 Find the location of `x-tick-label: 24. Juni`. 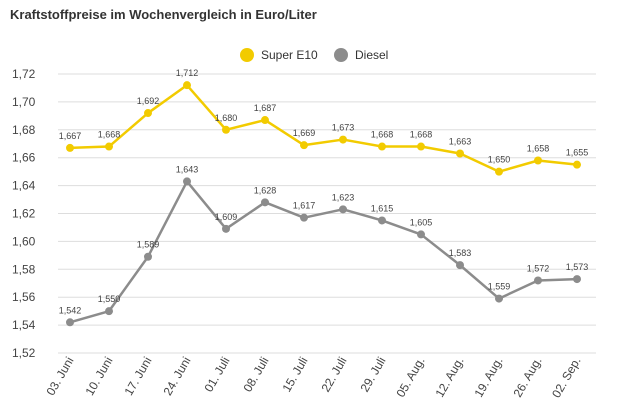

x-tick-label: 24. Juni is located at coordinates (176, 376).